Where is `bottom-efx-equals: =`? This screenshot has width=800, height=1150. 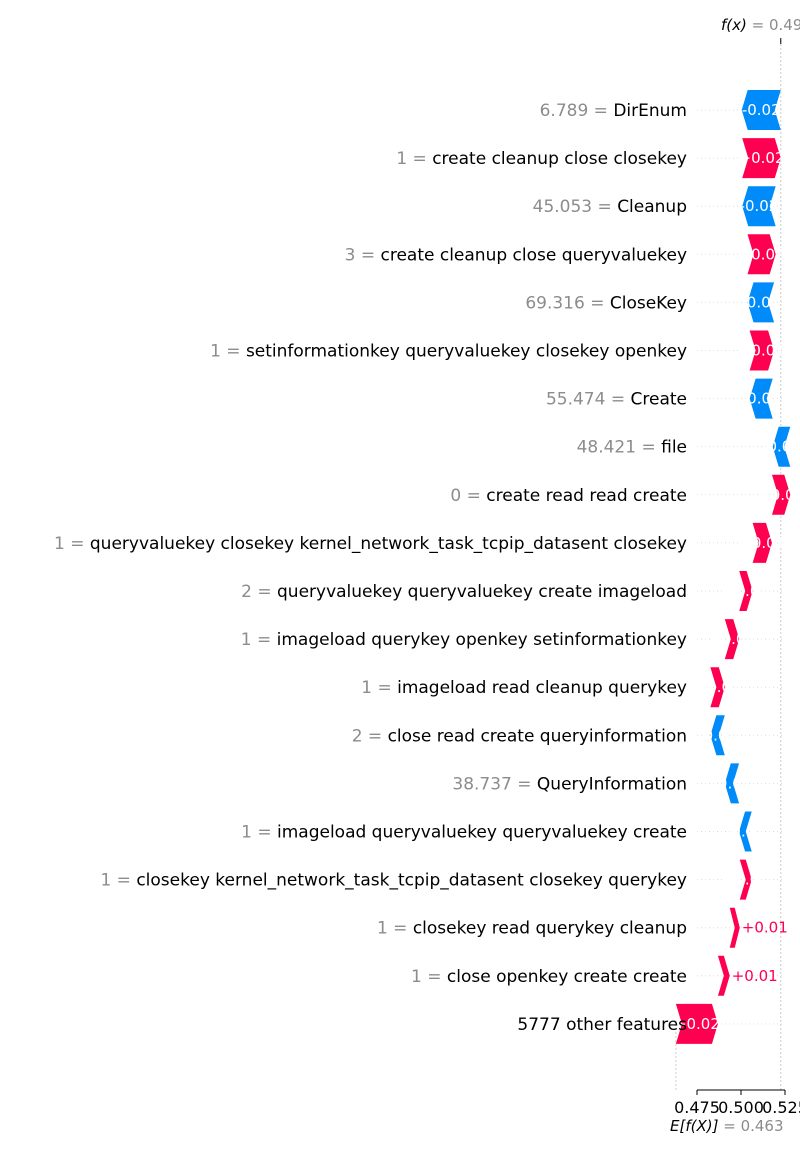 bottom-efx-equals: = is located at coordinates (731, 1126).